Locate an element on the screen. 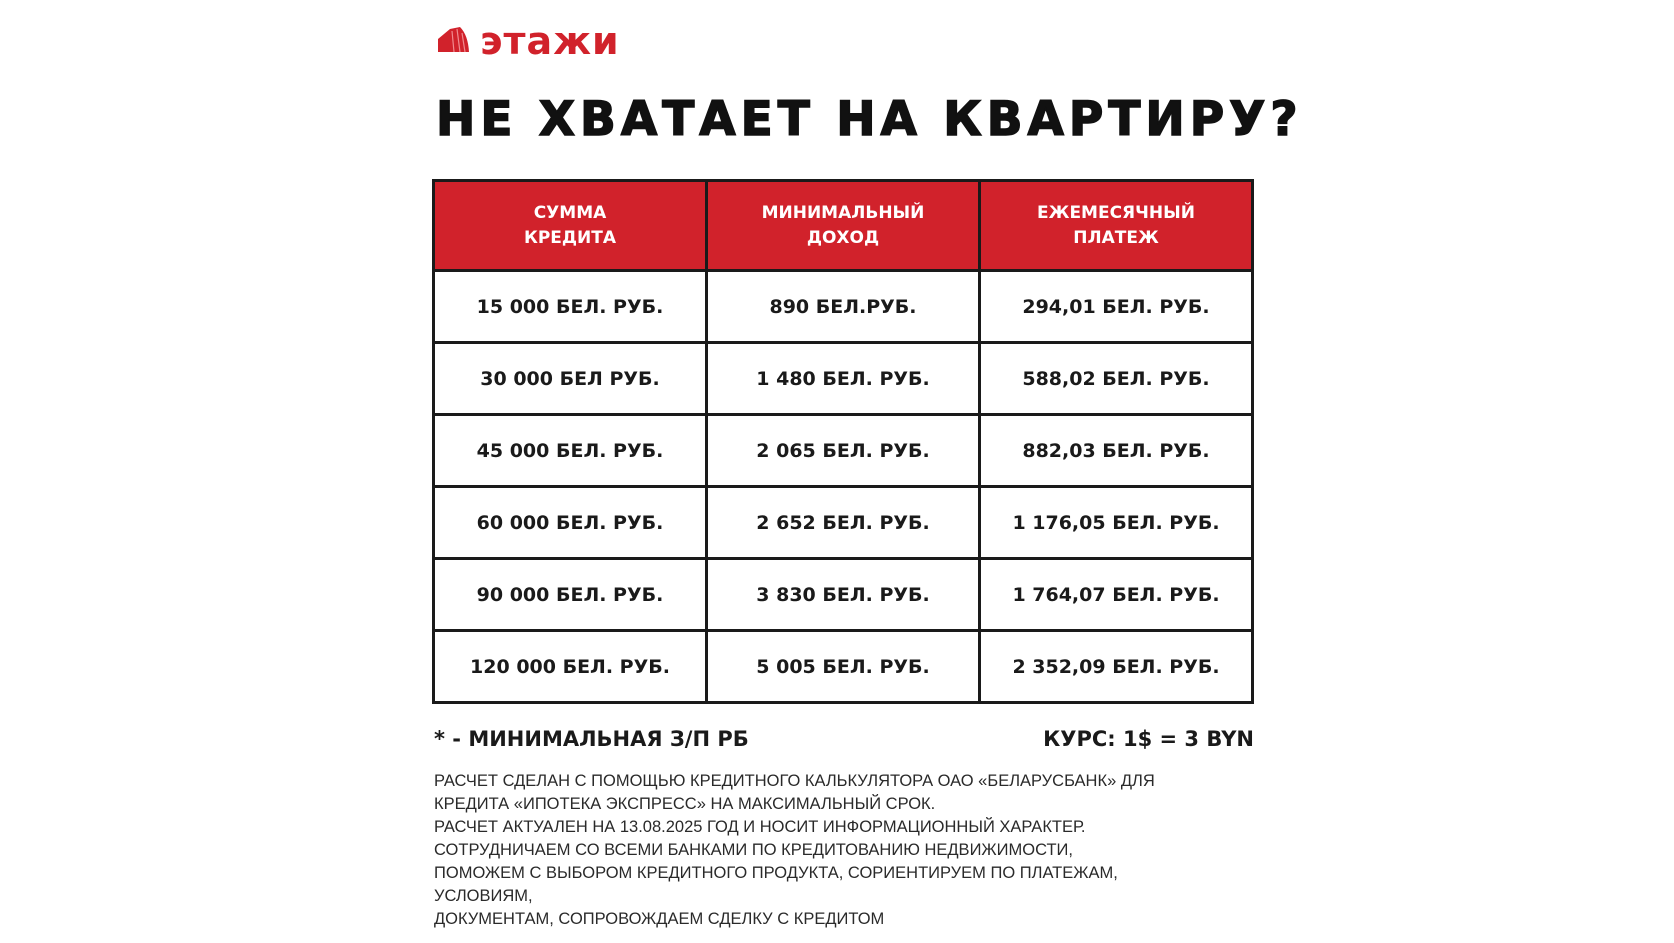 The width and height of the screenshot is (1674, 943). table-cell: 3 830 БЕЛ. РУБ. is located at coordinates (843, 594).